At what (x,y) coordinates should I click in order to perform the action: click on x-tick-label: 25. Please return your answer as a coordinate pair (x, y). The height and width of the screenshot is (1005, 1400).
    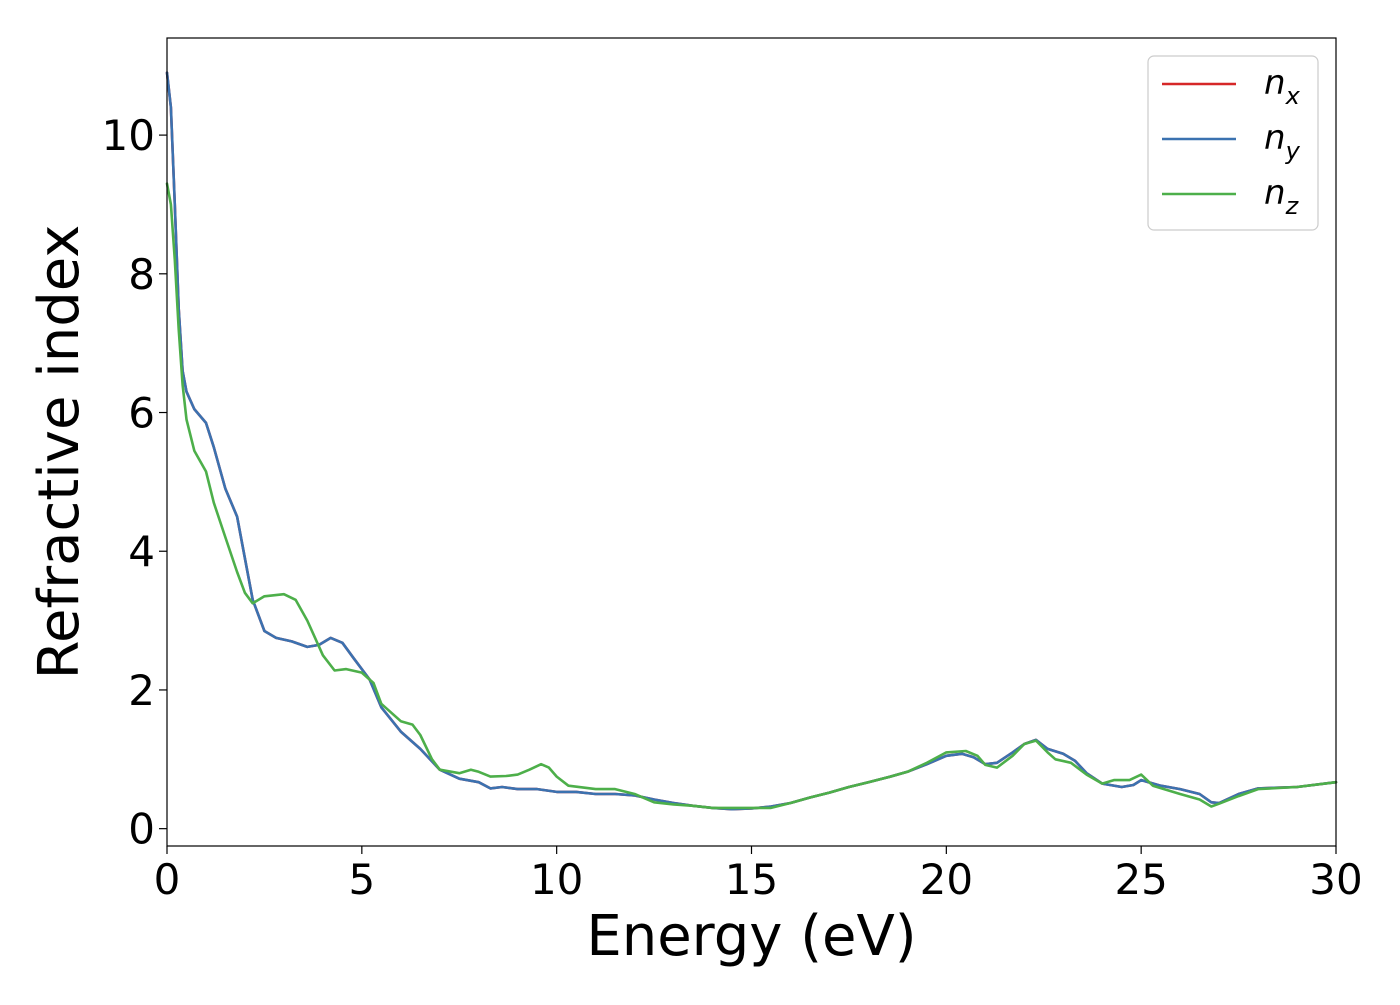
    Looking at the image, I should click on (1140, 879).